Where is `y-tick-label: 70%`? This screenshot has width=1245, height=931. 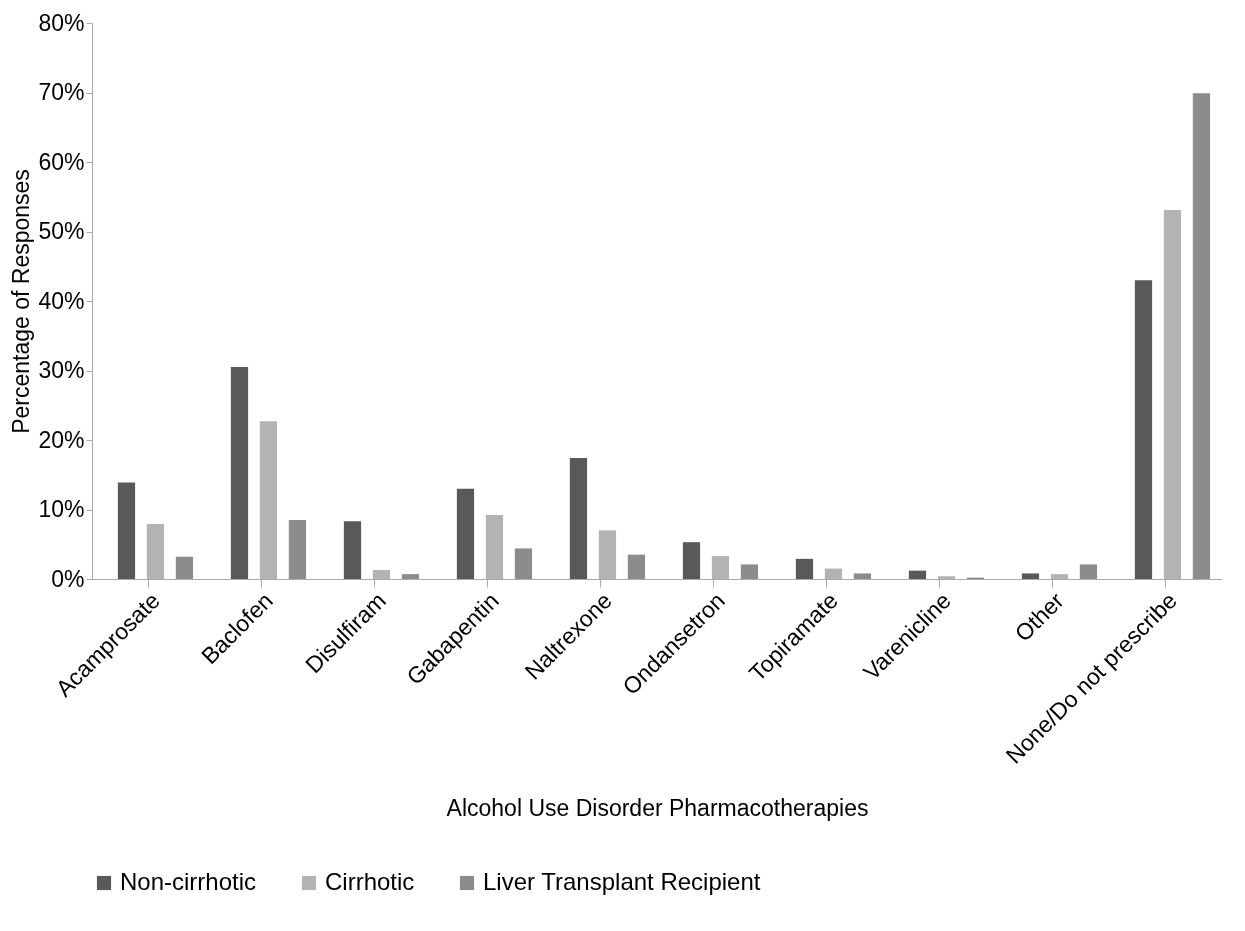
y-tick-label: 70% is located at coordinates (61, 92).